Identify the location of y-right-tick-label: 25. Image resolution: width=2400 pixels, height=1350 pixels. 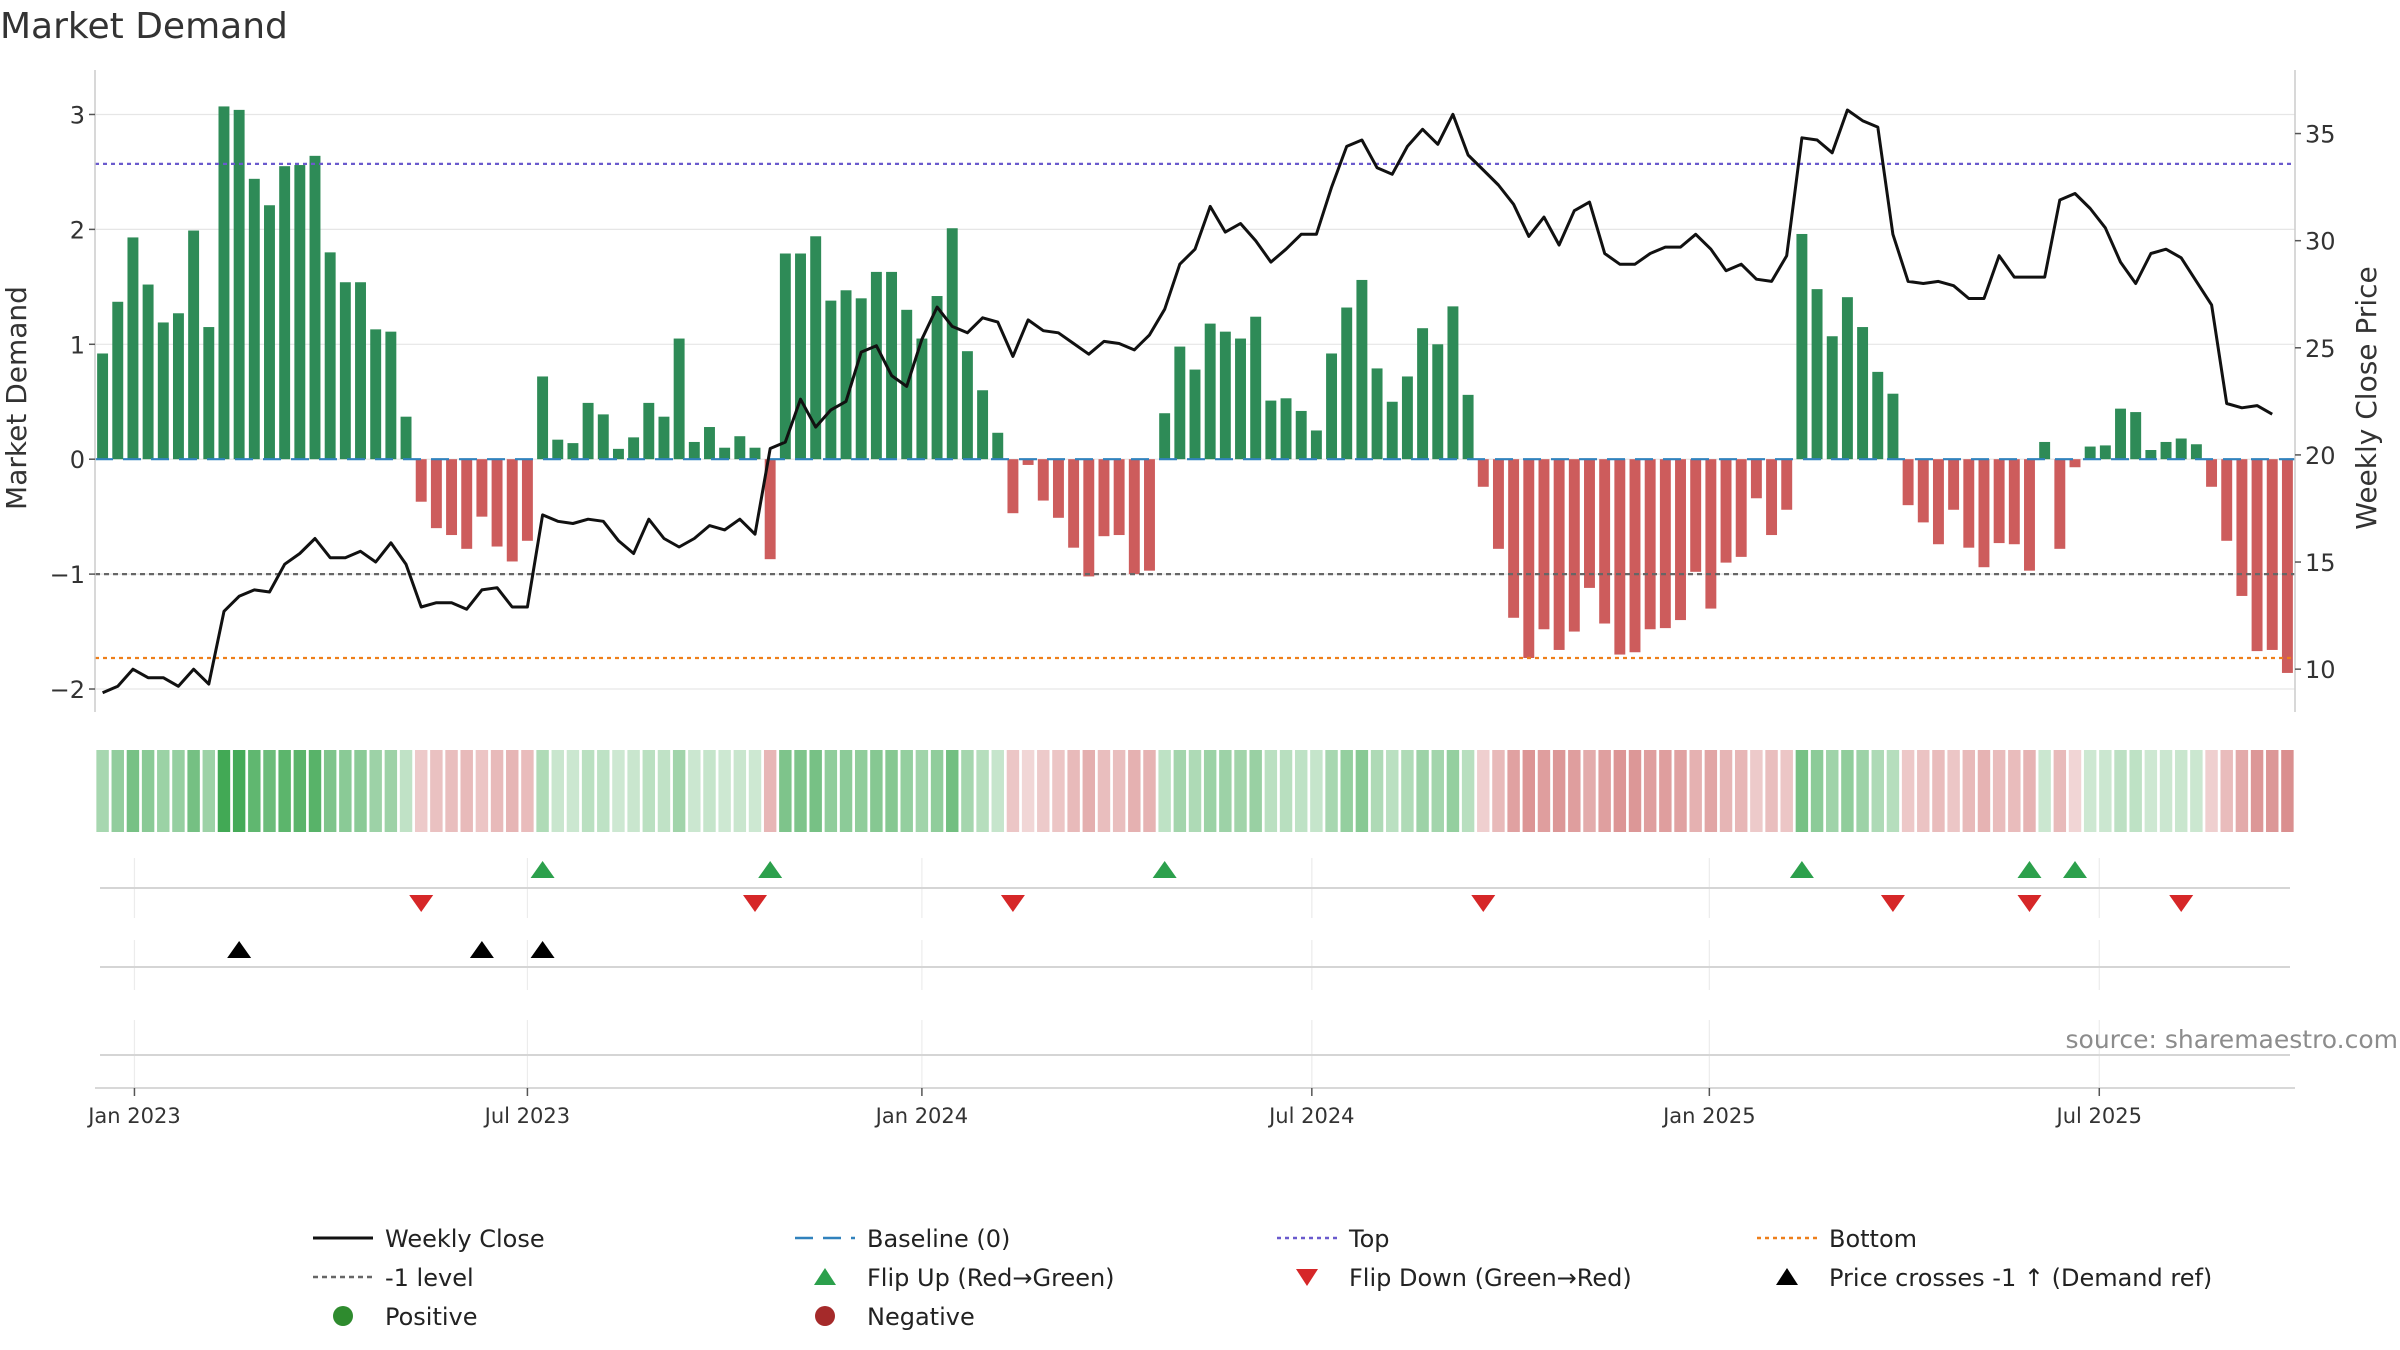
(2320, 349).